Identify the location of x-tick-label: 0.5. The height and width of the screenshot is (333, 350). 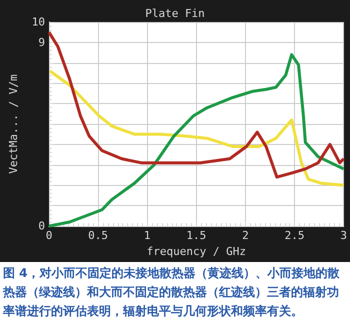
(98, 235).